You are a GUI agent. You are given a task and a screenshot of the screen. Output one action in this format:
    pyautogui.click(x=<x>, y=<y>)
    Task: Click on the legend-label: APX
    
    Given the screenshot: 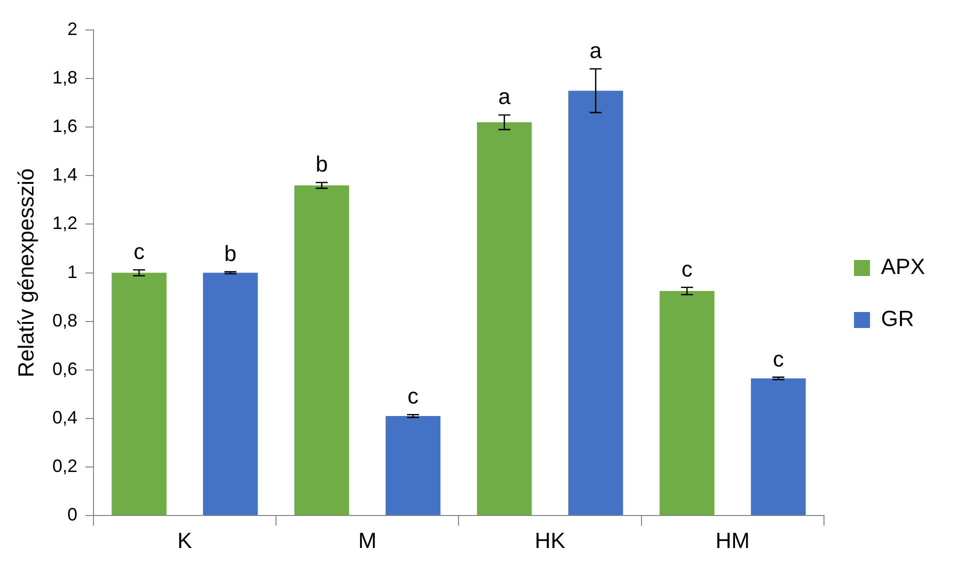 What is the action you would take?
    pyautogui.click(x=903, y=267)
    